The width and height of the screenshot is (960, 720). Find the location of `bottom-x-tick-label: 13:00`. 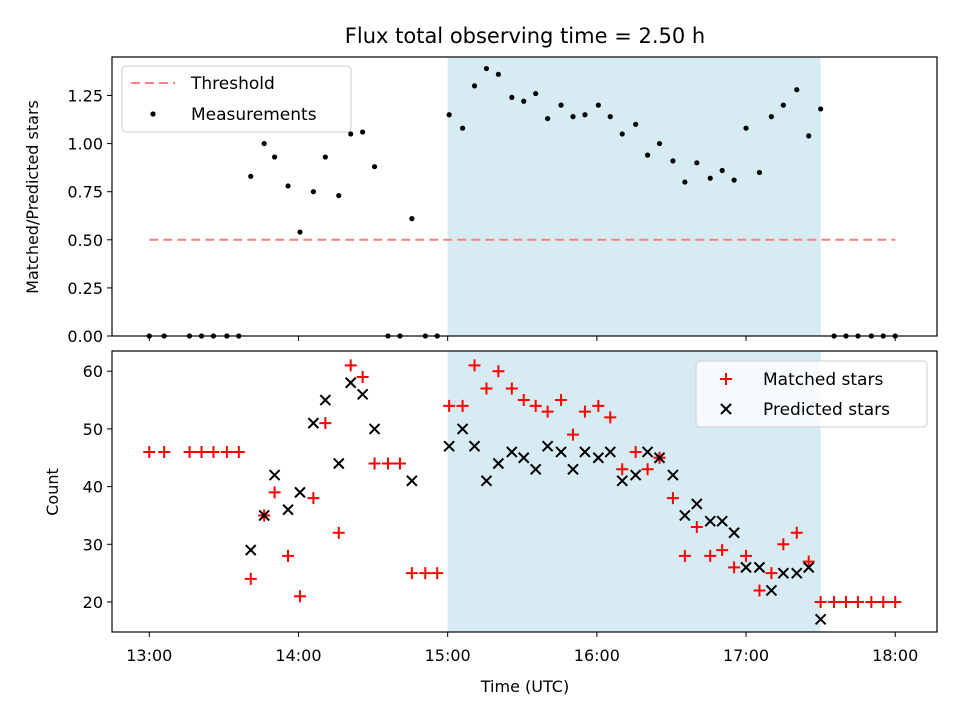

bottom-x-tick-label: 13:00 is located at coordinates (149, 655).